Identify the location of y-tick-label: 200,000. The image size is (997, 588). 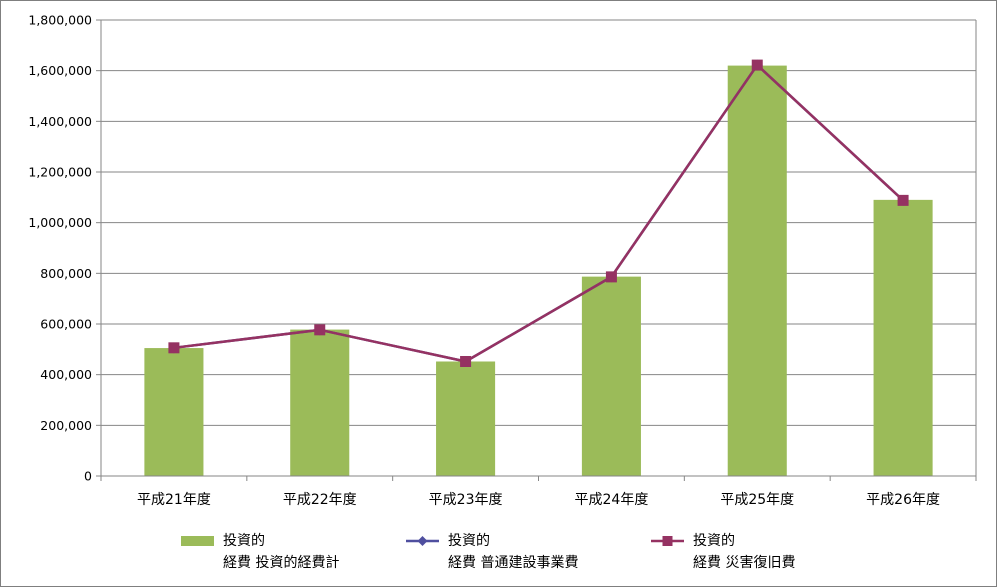
(66, 425).